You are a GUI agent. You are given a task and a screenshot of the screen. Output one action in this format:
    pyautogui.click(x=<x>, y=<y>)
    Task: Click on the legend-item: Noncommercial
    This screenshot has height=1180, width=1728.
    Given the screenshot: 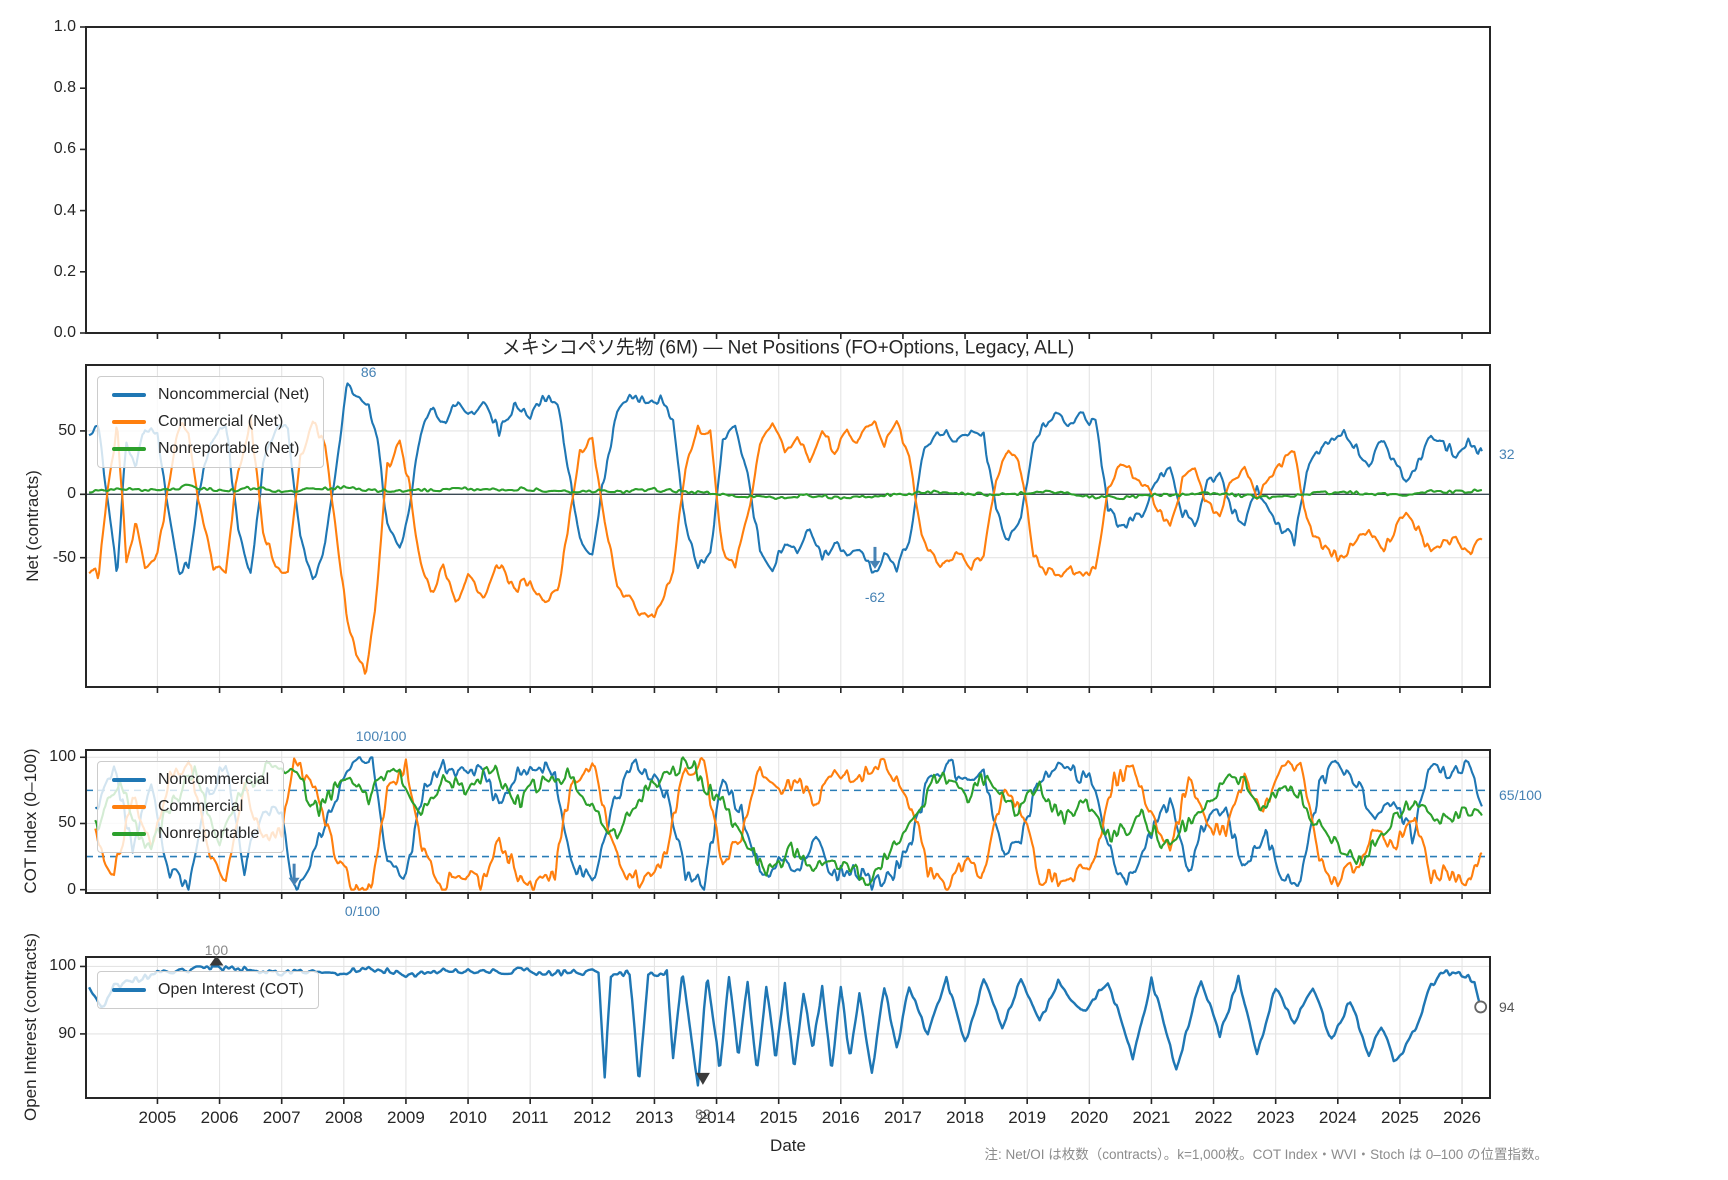 What is the action you would take?
    pyautogui.click(x=190, y=780)
    